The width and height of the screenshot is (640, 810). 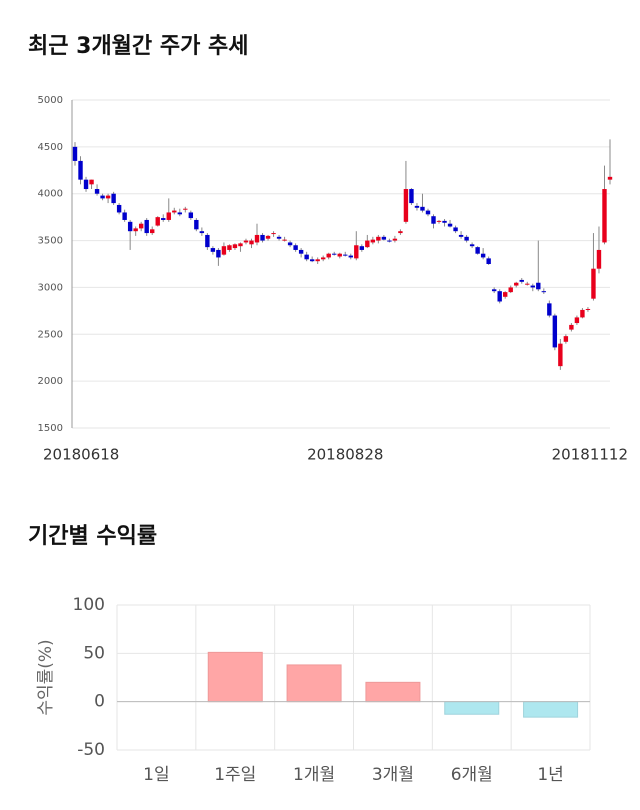 I want to click on y-tick-label: 5000, so click(x=50, y=100).